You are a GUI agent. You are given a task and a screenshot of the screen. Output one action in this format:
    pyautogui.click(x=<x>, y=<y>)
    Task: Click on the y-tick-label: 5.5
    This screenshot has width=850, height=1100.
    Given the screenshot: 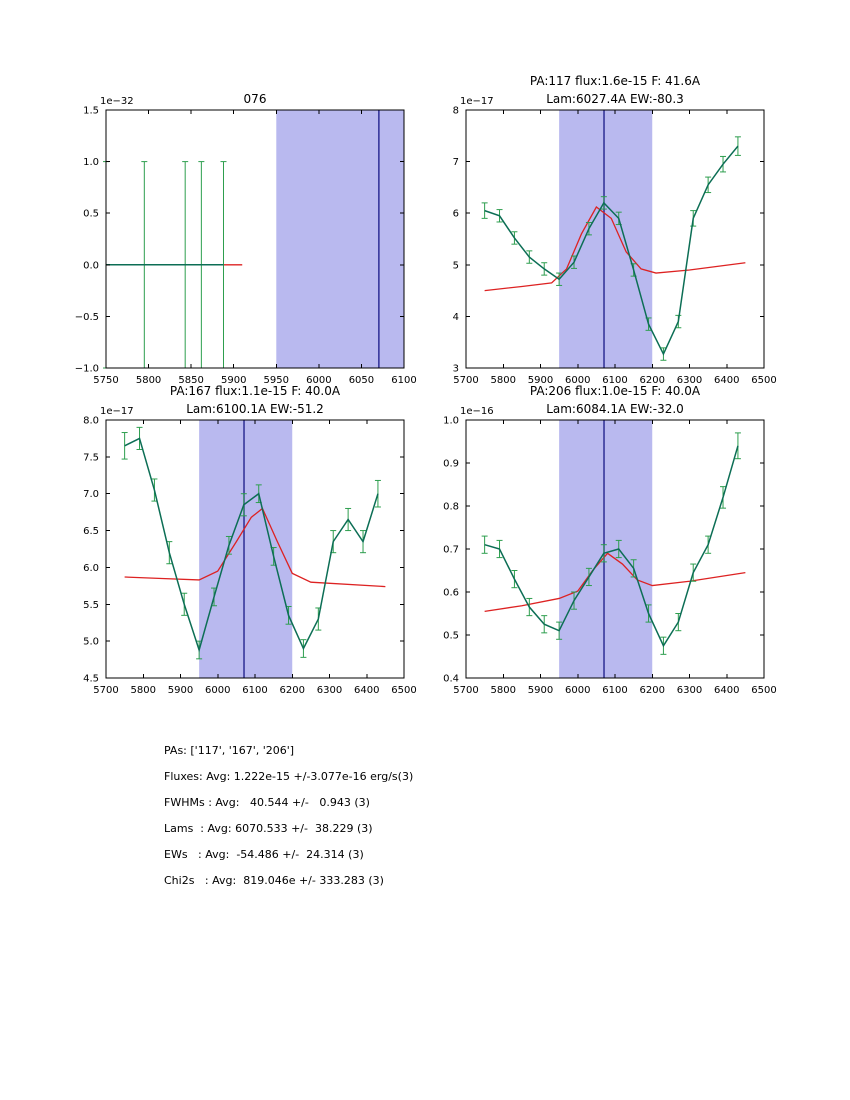 What is the action you would take?
    pyautogui.click(x=91, y=605)
    